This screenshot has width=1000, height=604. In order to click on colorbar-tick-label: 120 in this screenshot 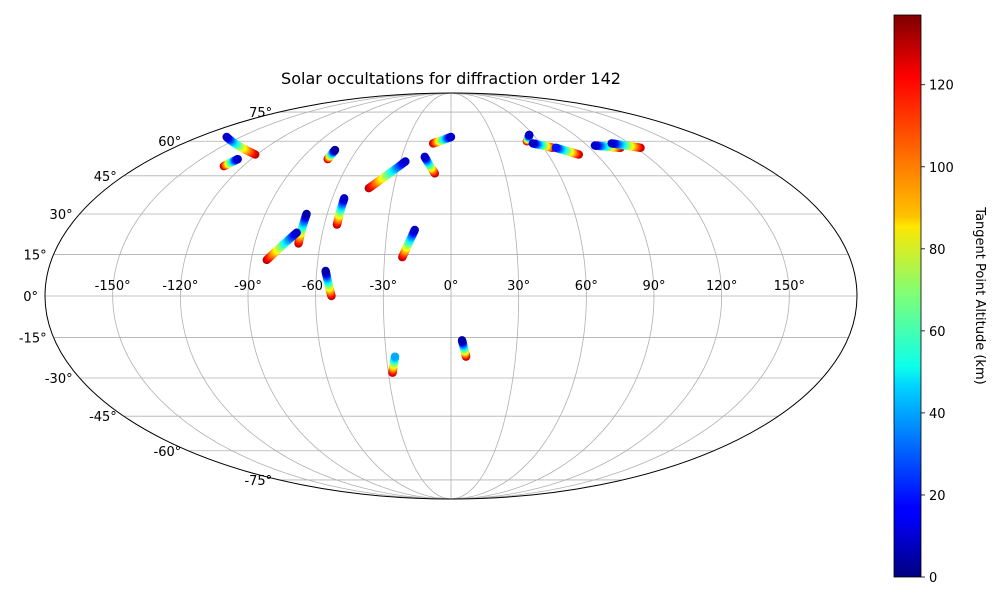, I will do `click(941, 86)`.